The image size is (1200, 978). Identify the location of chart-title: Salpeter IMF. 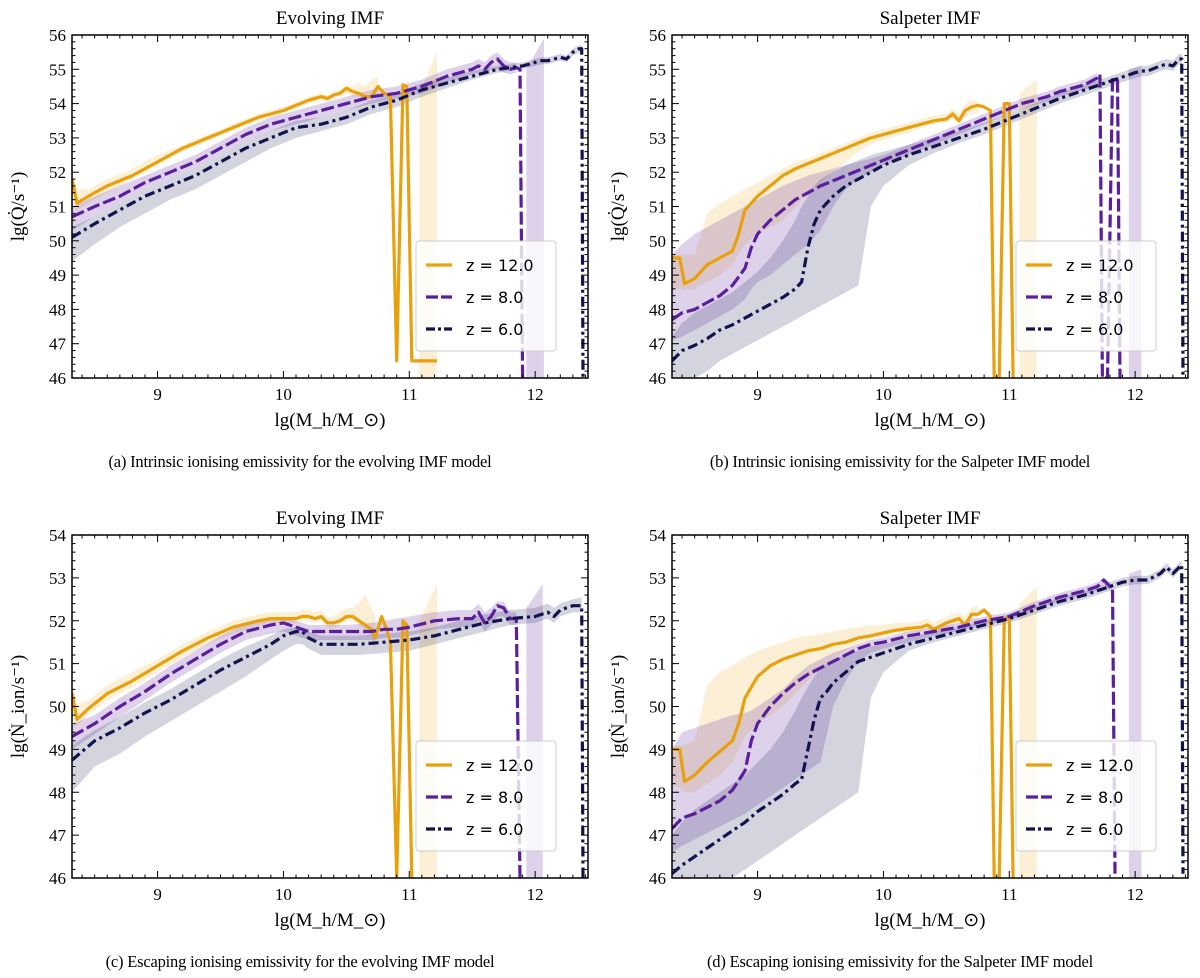
(930, 518).